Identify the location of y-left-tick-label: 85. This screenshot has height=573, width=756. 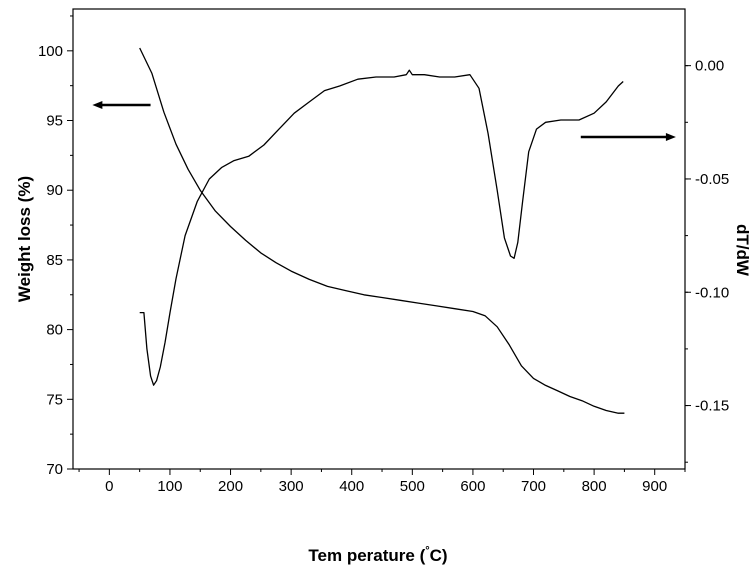
(54, 260).